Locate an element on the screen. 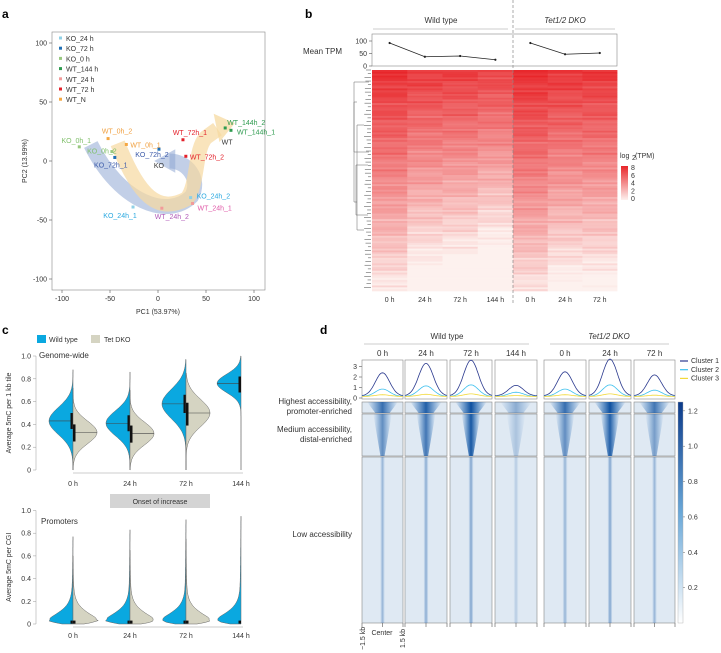 Image resolution: width=721 pixels, height=653 pixels. column-label: 72 h is located at coordinates (655, 353).